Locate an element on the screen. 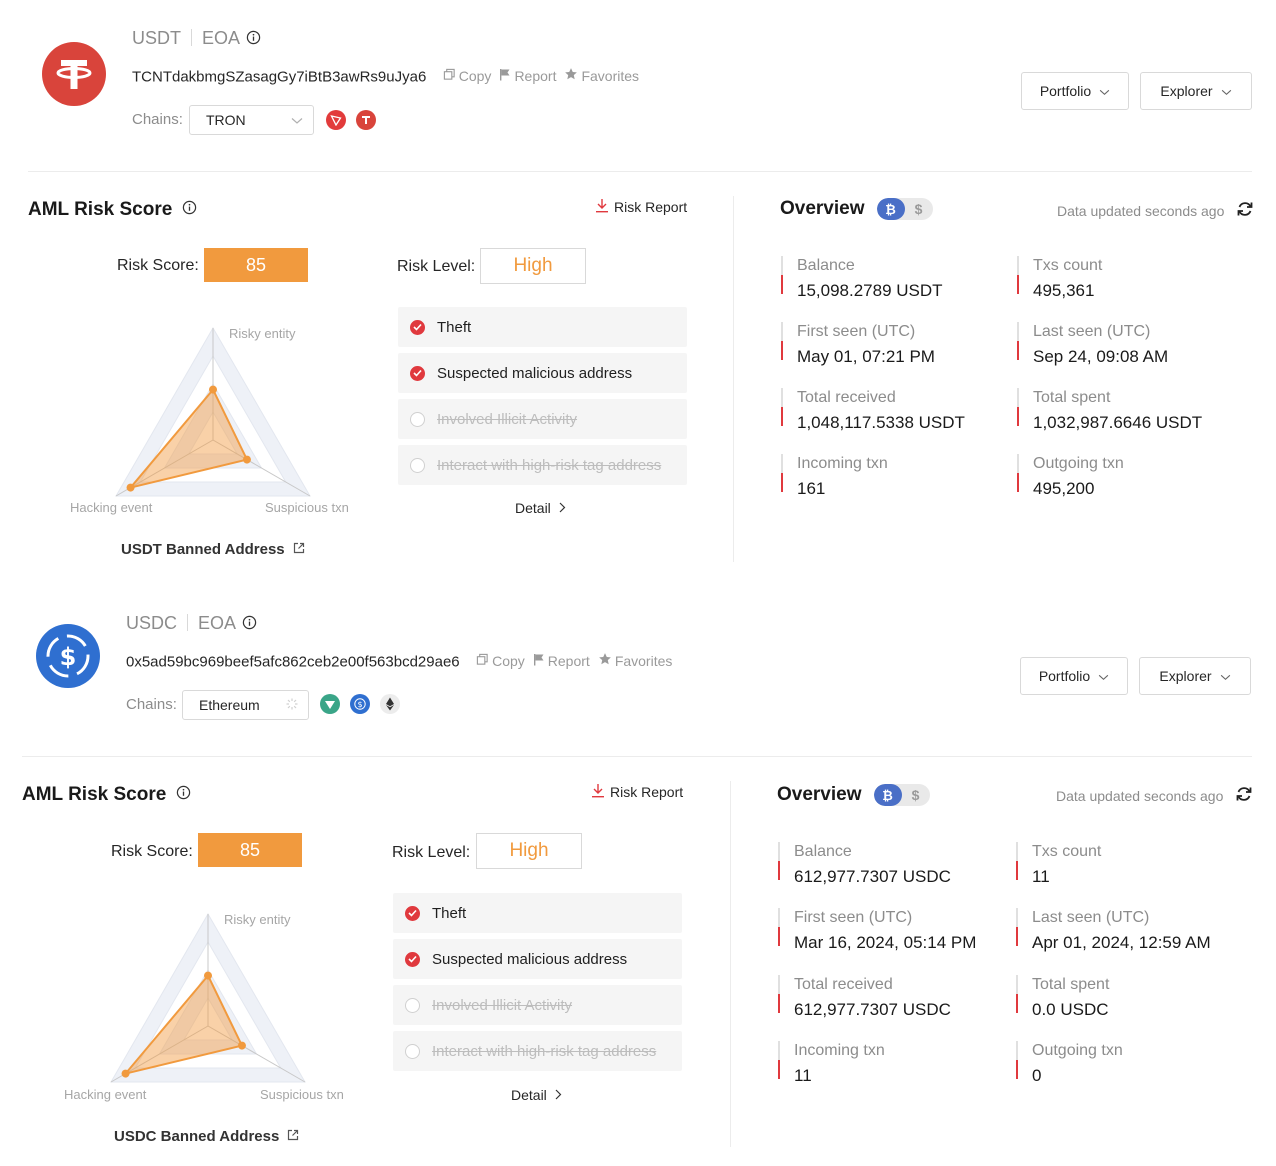 The width and height of the screenshot is (1276, 1166). radar-area is located at coordinates (188, 438).